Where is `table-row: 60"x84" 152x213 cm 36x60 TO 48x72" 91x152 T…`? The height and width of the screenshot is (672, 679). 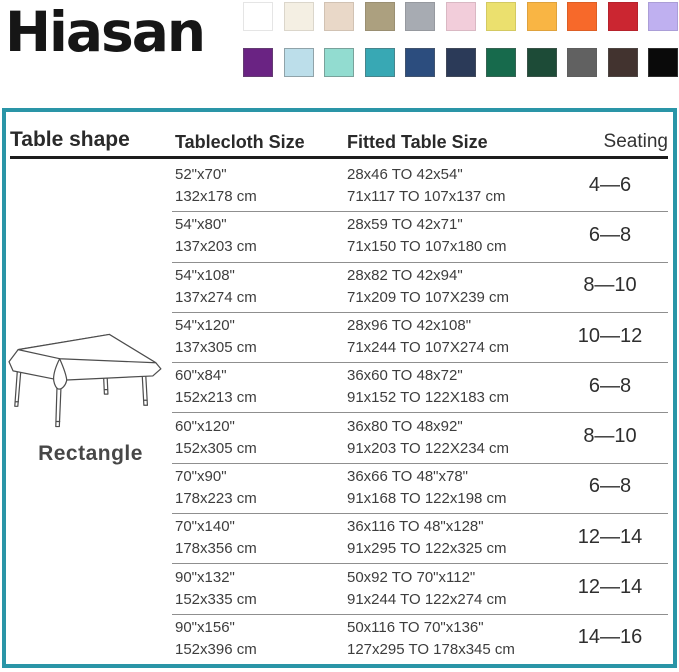 table-row: 60"x84" 152x213 cm 36x60 TO 48x72" 91x152 T… is located at coordinates (339, 387).